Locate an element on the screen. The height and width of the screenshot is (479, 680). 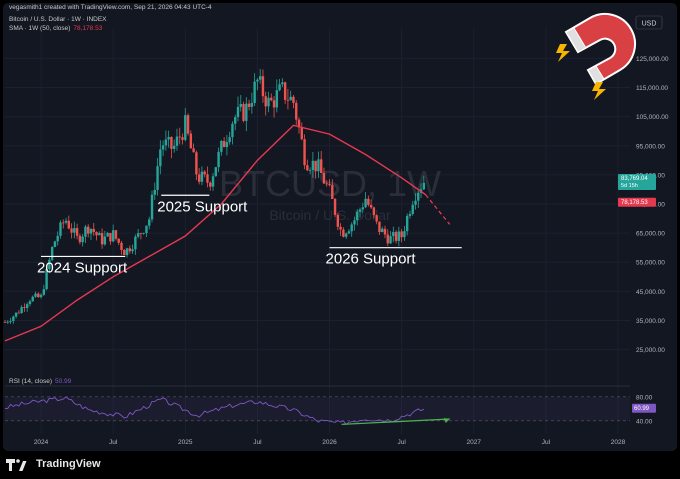
sma-price-tag-bg is located at coordinates (637, 202).